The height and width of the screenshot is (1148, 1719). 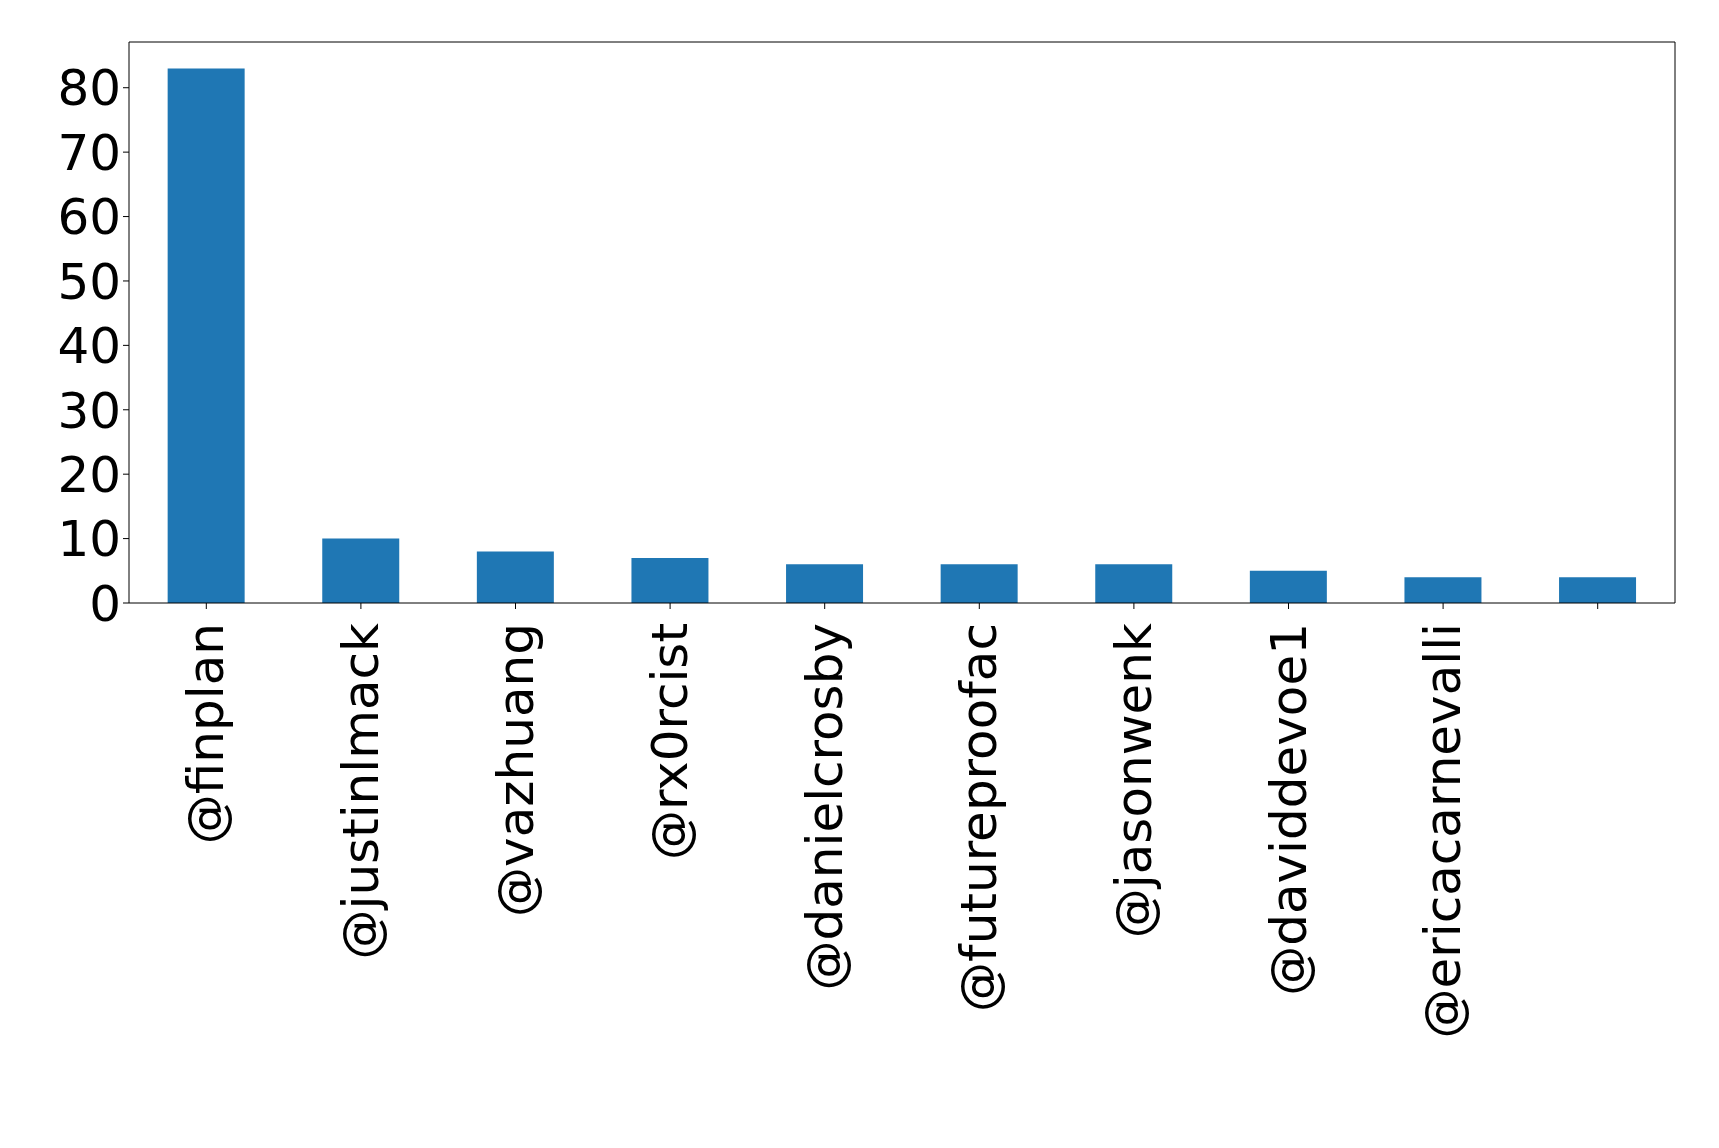 What do you see at coordinates (89, 539) in the screenshot?
I see `y-tick-label: 10` at bounding box center [89, 539].